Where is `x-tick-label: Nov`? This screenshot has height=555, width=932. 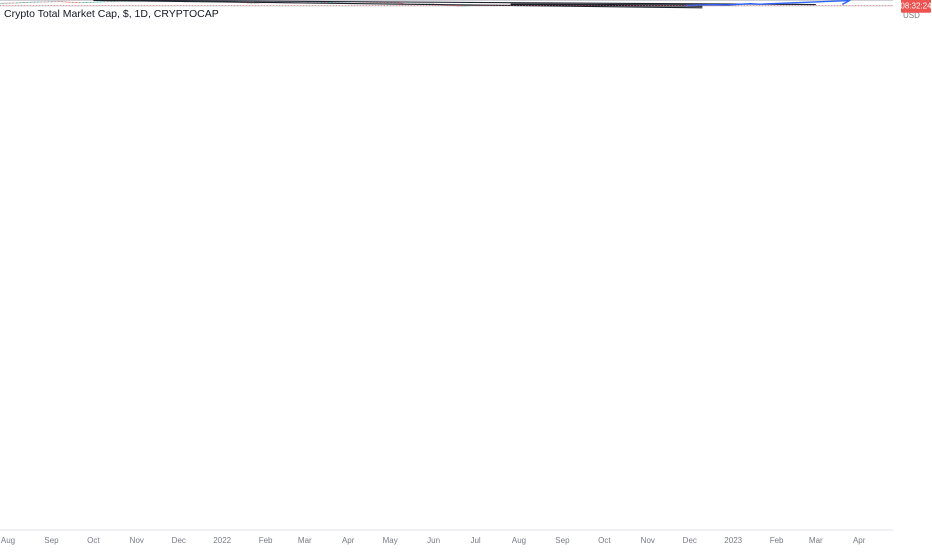
x-tick-label: Nov is located at coordinates (648, 540).